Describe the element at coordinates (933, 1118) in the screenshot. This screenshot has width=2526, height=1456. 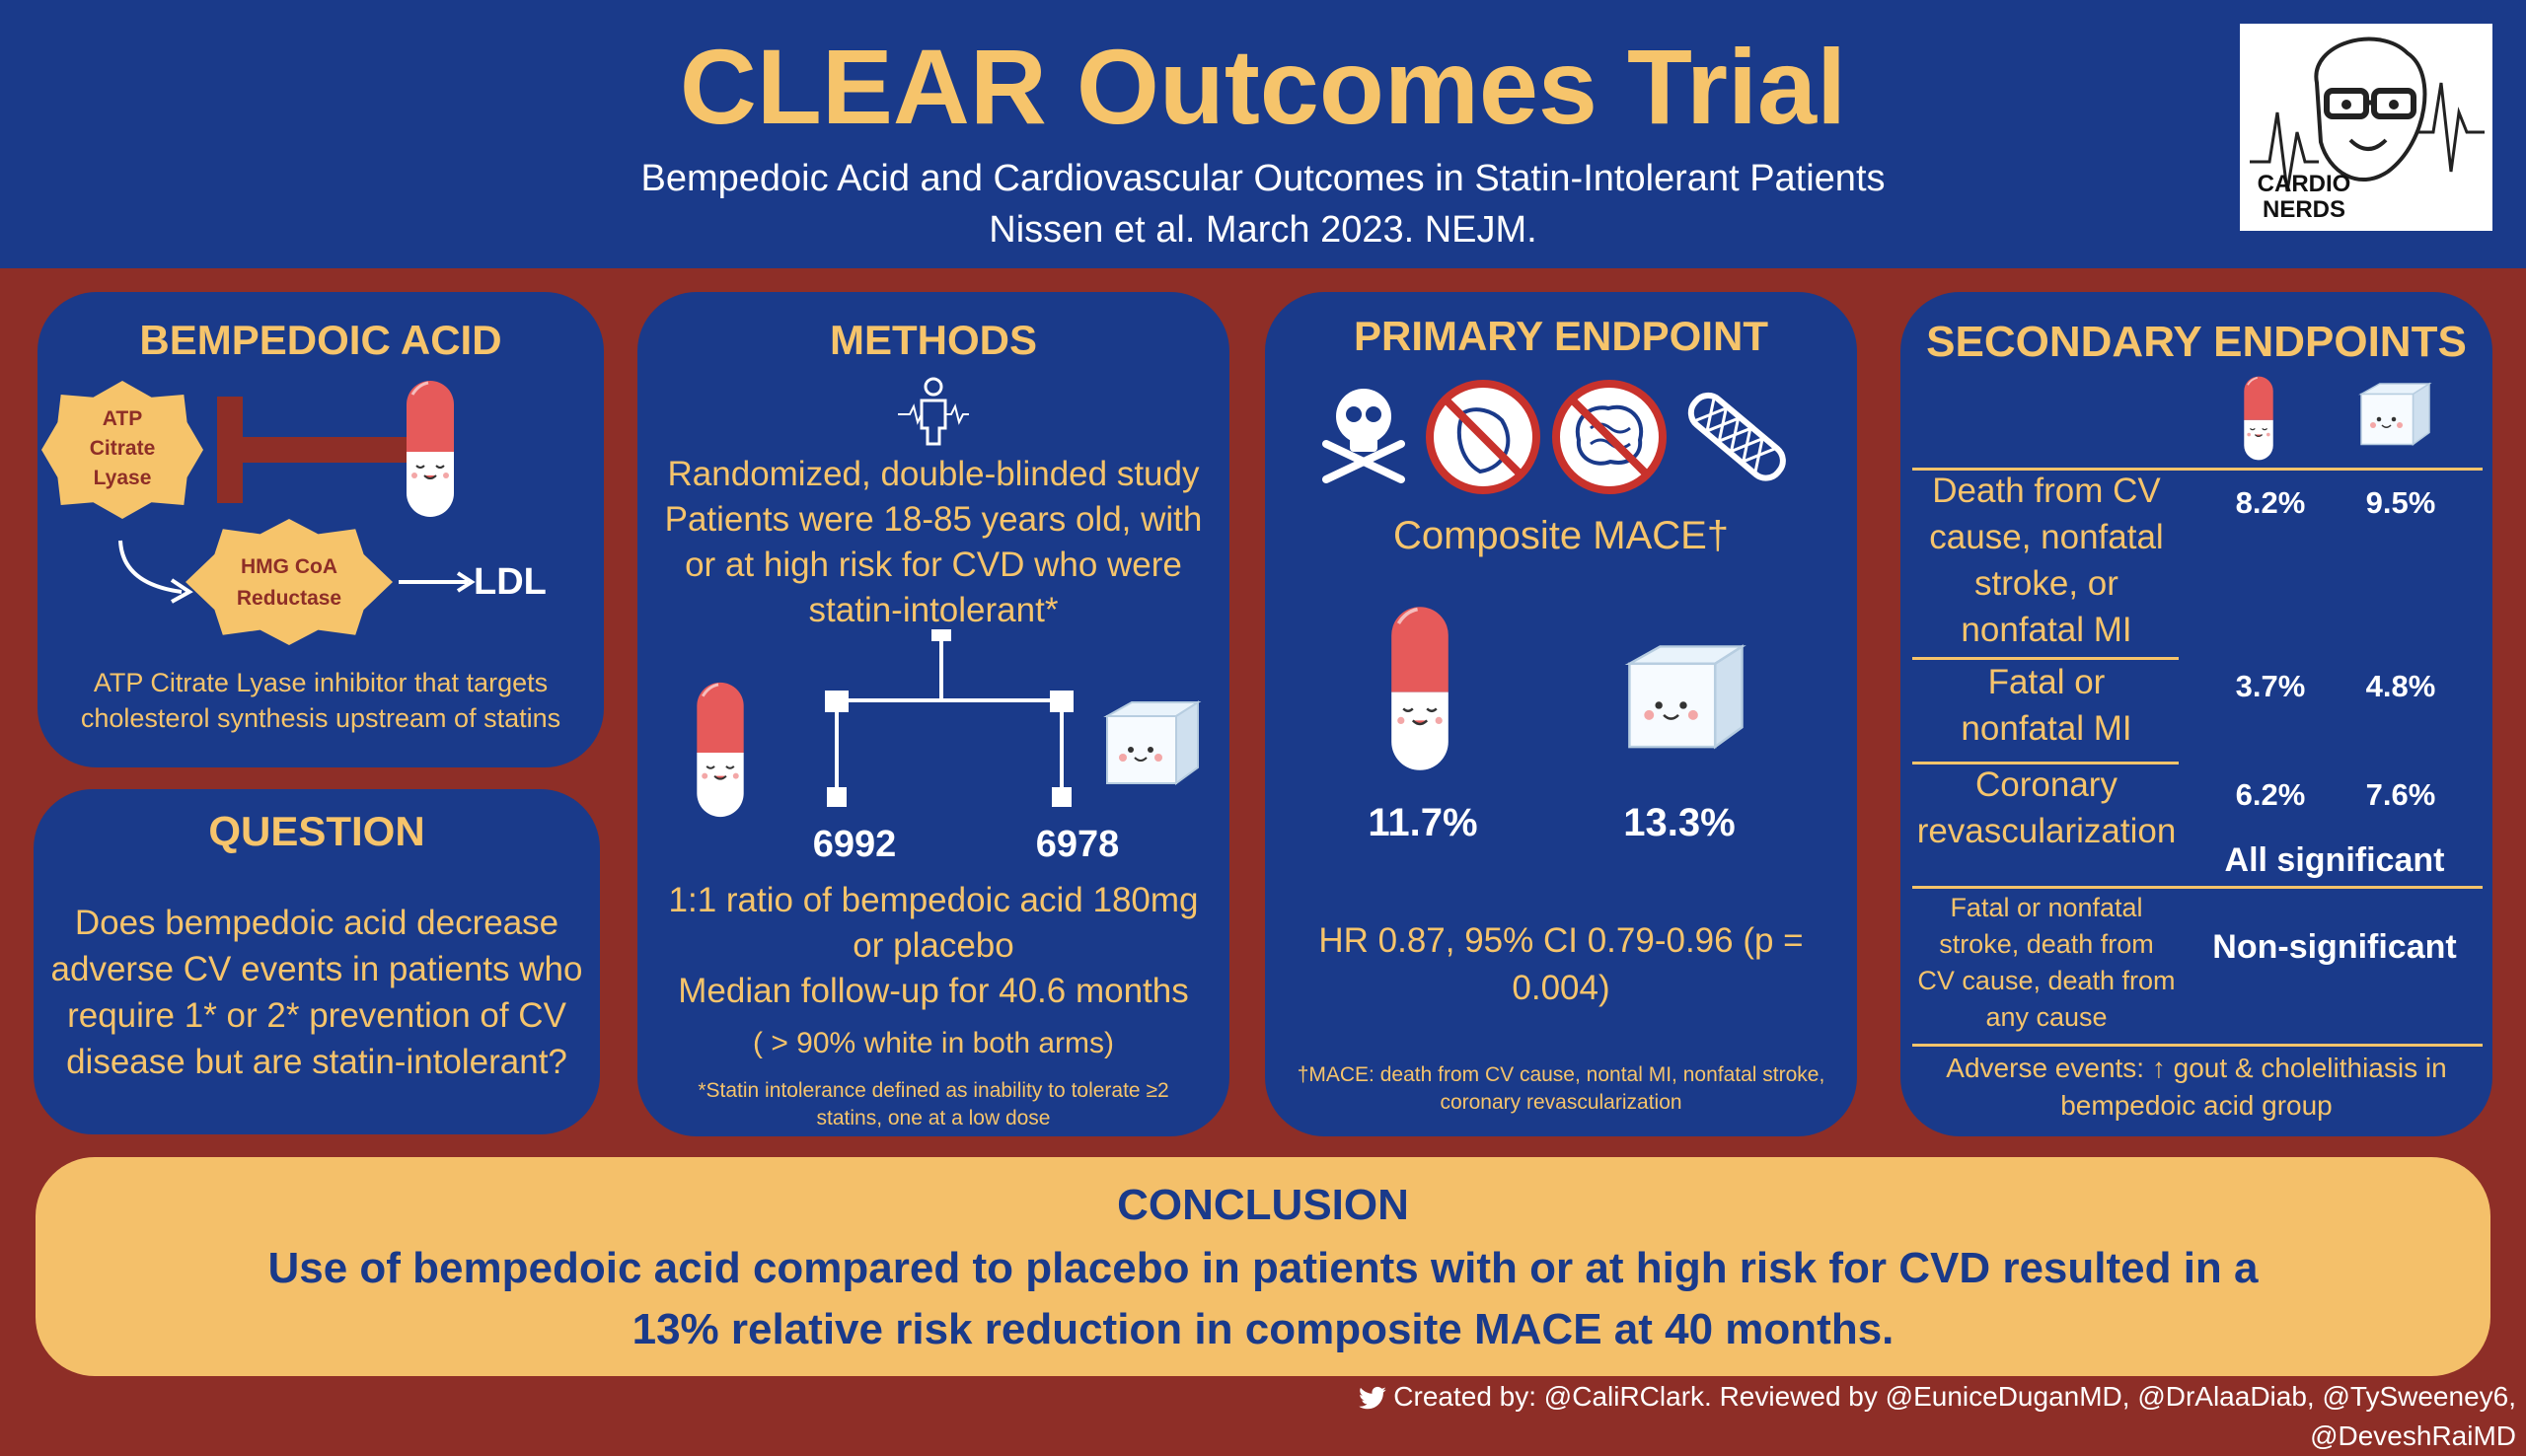
I see `methods-footnote-line2: statins, one at a low dose` at that location.